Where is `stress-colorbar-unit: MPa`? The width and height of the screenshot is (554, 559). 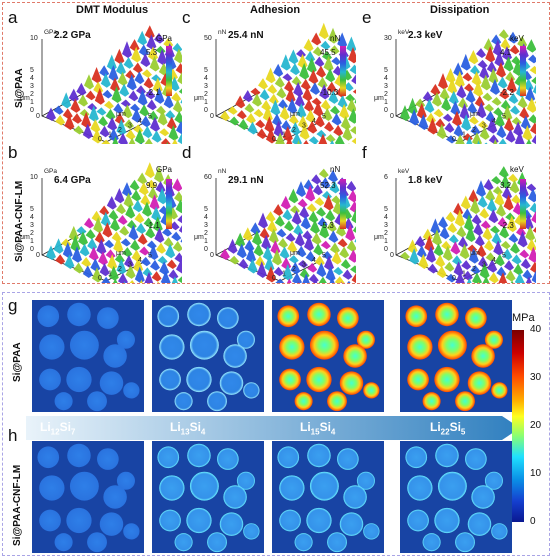 stress-colorbar-unit: MPa is located at coordinates (523, 318).